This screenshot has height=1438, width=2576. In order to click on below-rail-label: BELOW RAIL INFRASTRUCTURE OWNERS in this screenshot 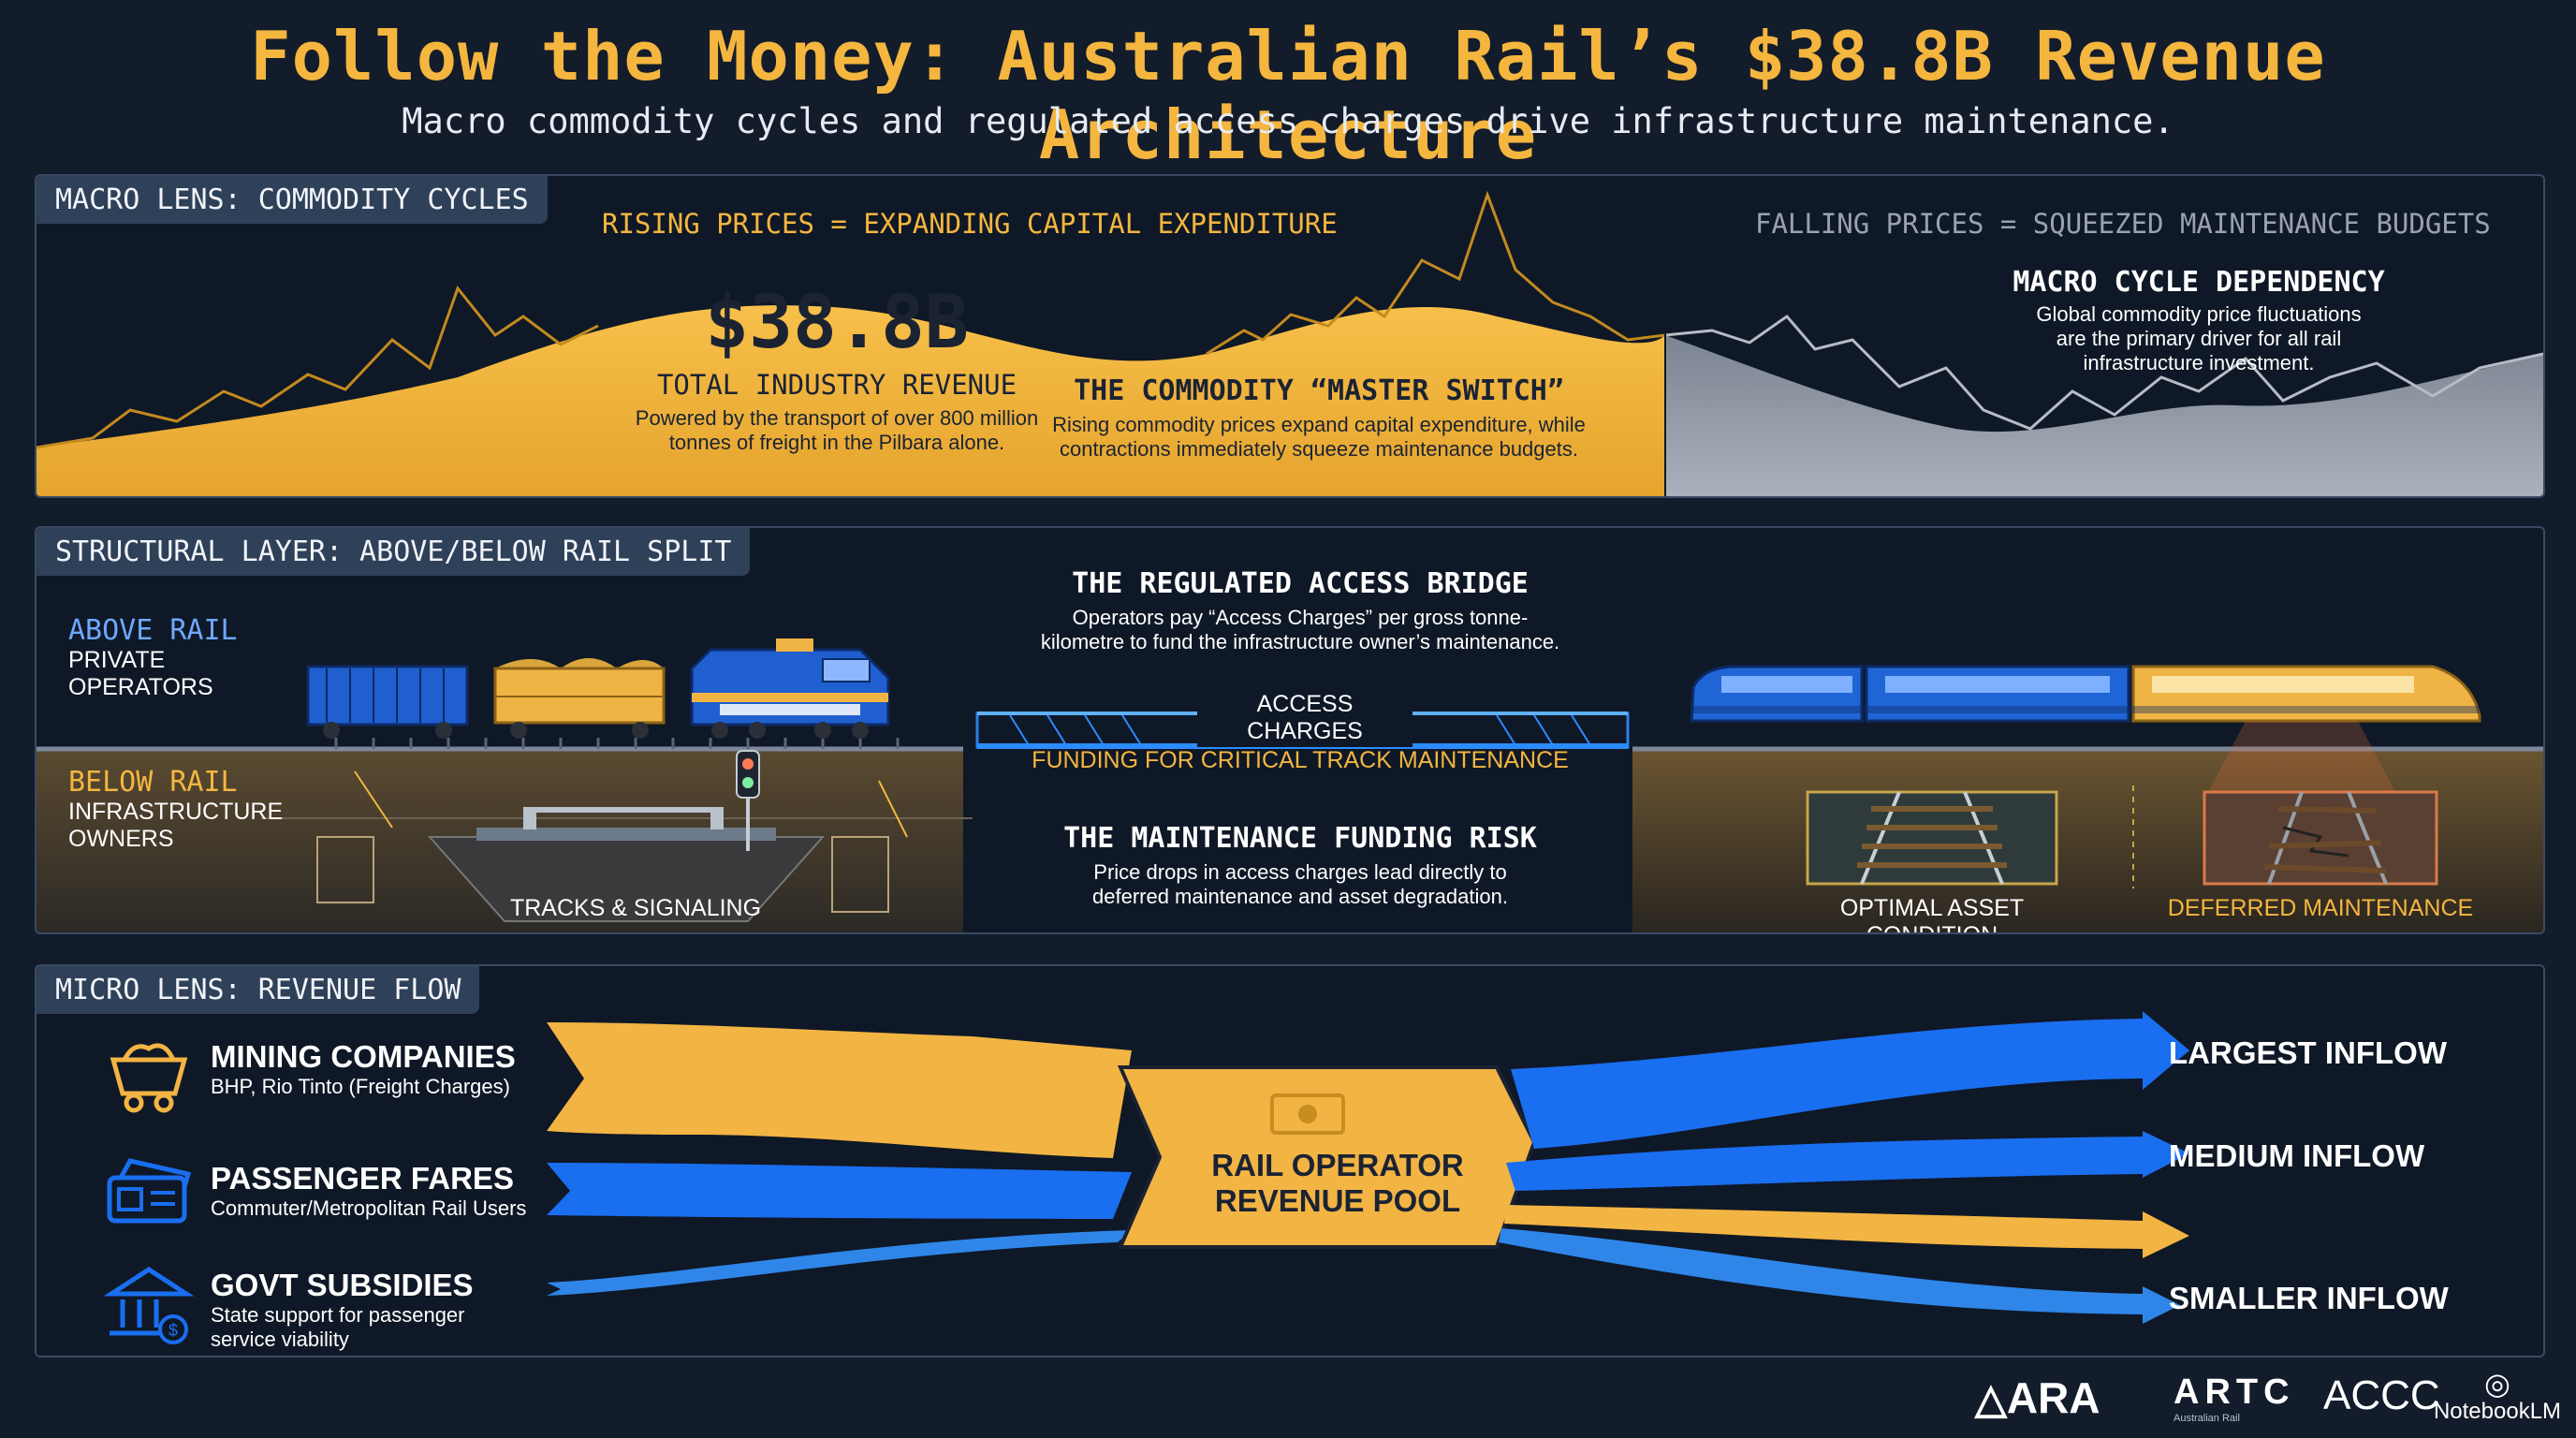, I will do `click(175, 809)`.